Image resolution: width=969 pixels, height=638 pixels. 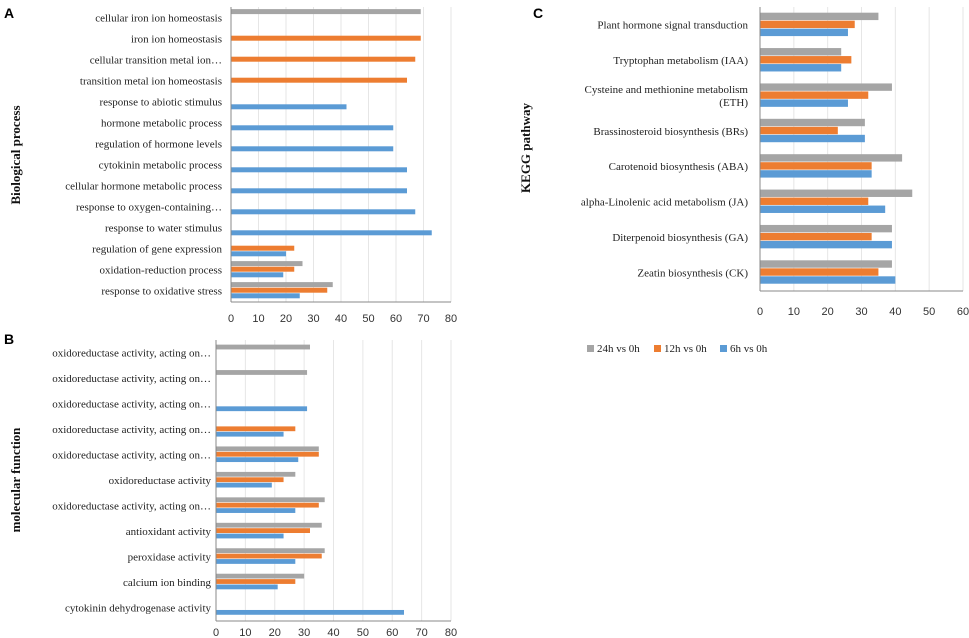 I want to click on panel-a-category-label: response to oxidative stress, so click(x=161, y=292).